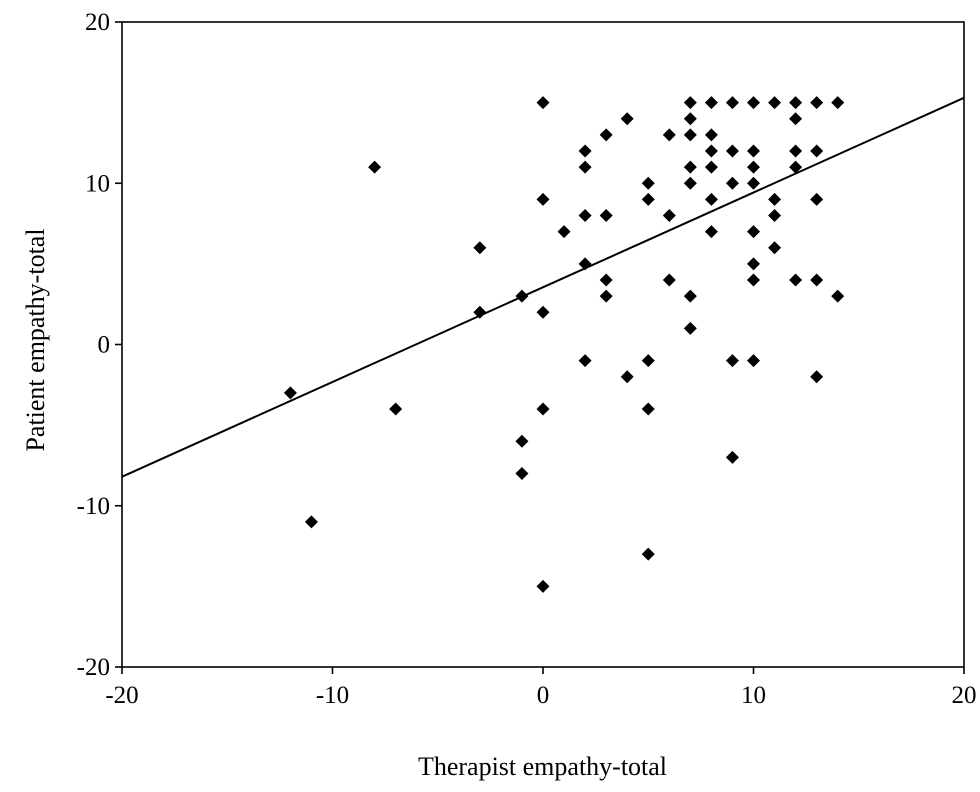 This screenshot has width=980, height=792. I want to click on x-tick-label: -20, so click(121, 695).